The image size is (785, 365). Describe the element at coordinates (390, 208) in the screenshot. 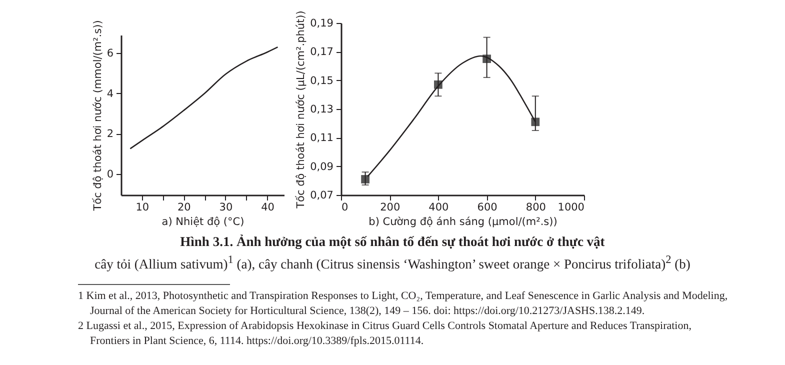

I see `x-tick-label: 200` at that location.